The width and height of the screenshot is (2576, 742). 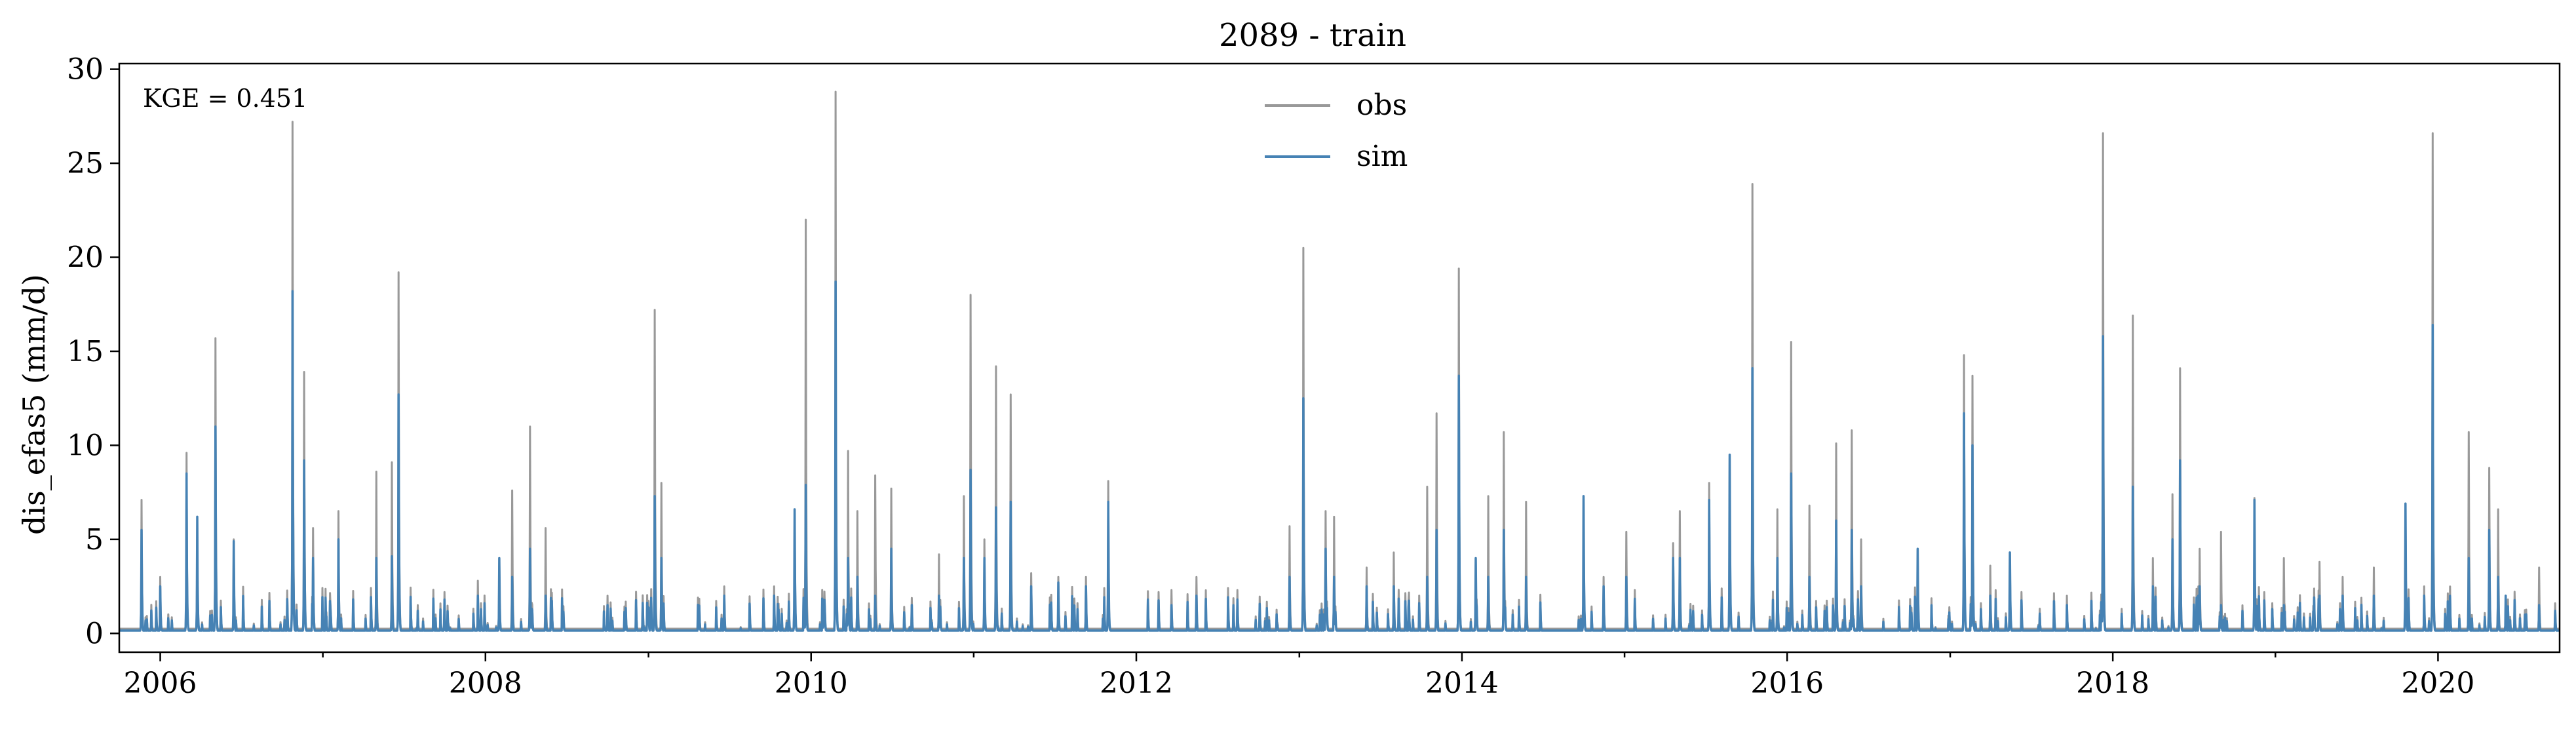 What do you see at coordinates (225, 98) in the screenshot?
I see `kge-annotation: KGE = 0.451` at bounding box center [225, 98].